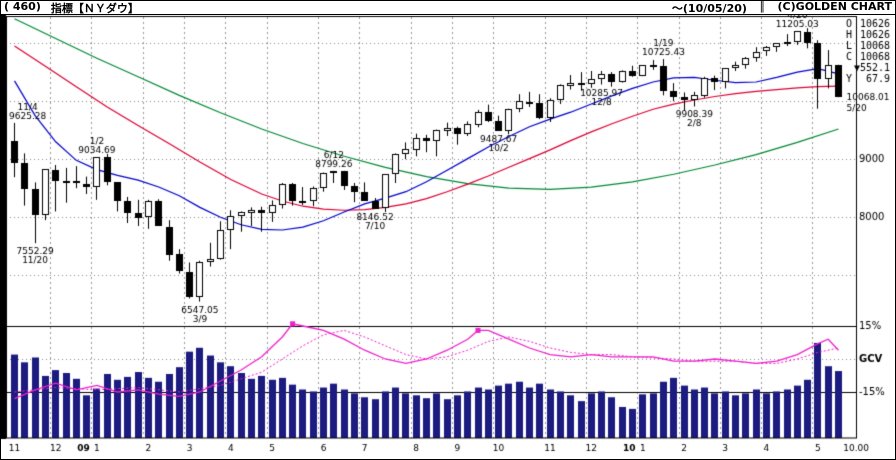 The width and height of the screenshot is (896, 460). I want to click on title-left-group: ( 460) 指標【ＮＹダウ】, so click(71, 8).